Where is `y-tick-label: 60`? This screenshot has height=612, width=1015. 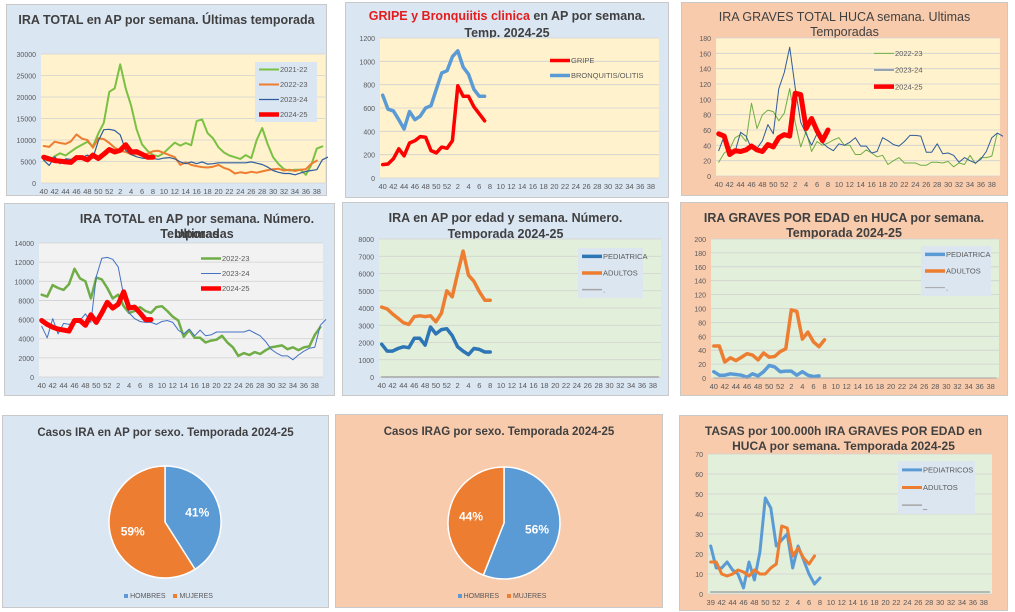
y-tick-label: 60 is located at coordinates (699, 475).